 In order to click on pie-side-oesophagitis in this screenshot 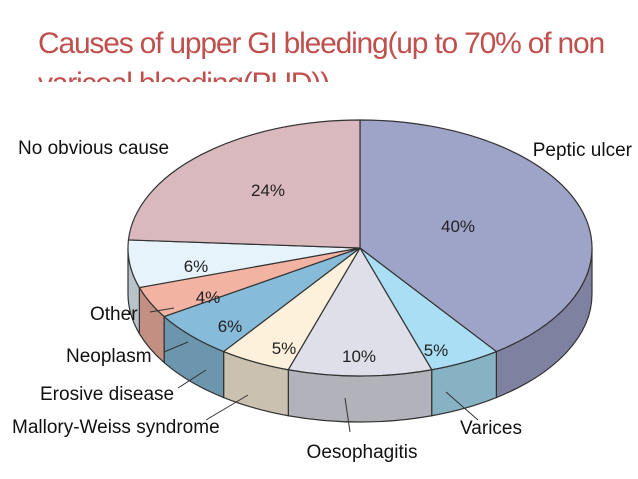, I will do `click(360, 396)`.